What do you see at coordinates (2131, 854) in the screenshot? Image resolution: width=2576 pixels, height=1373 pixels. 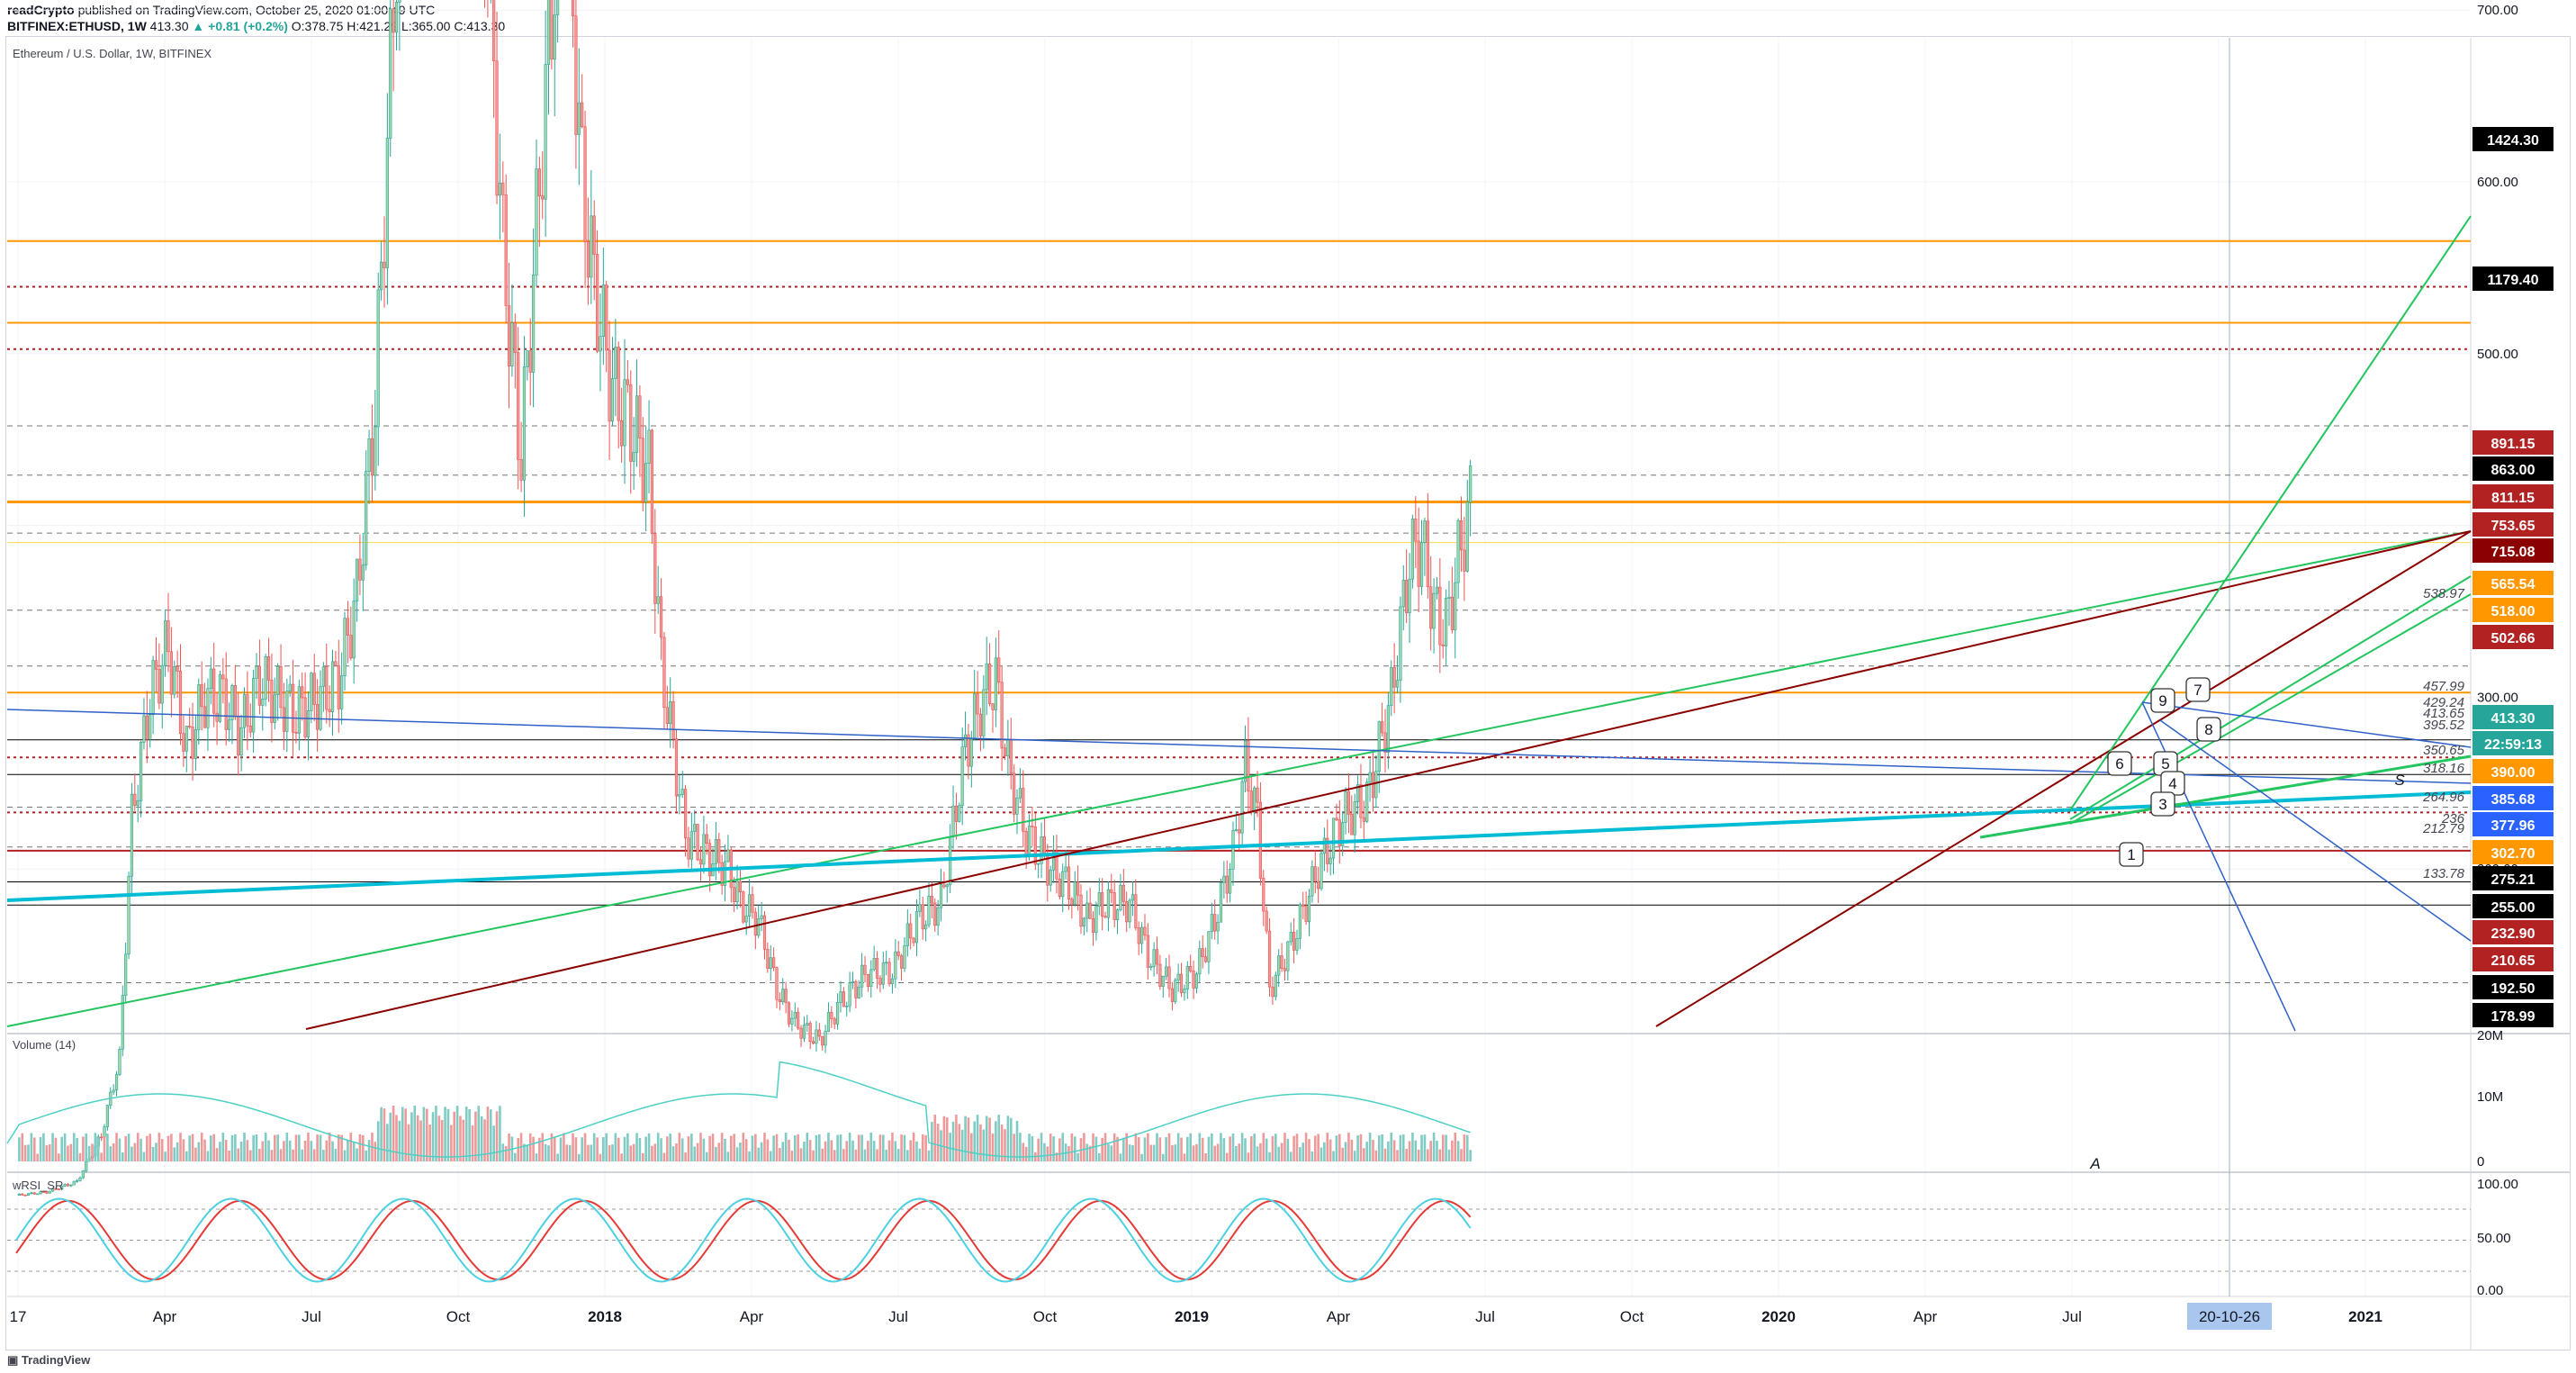 I see `wave-label: 1` at bounding box center [2131, 854].